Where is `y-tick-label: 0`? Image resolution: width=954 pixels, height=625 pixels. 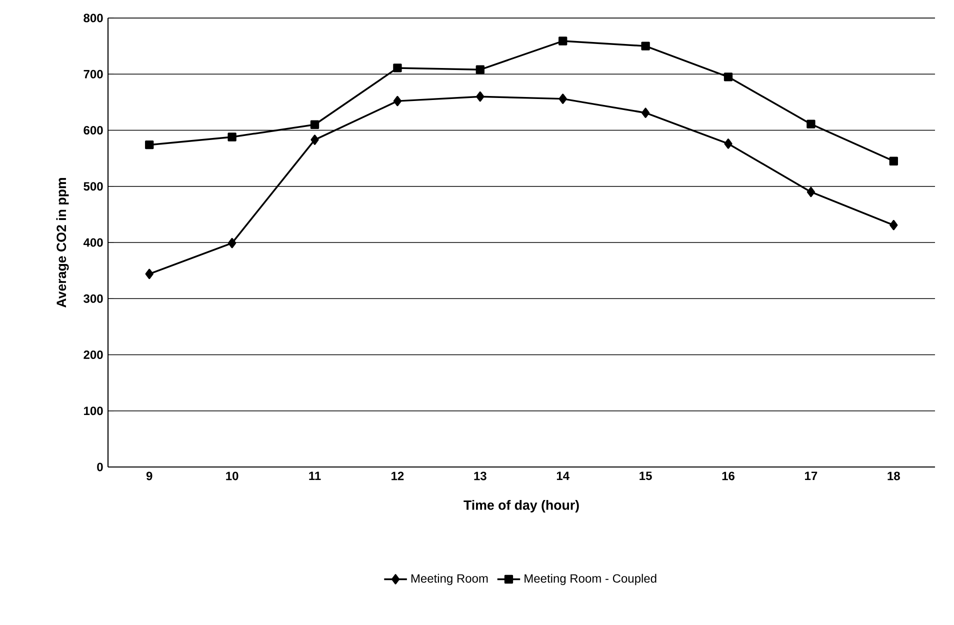 y-tick-label: 0 is located at coordinates (100, 467).